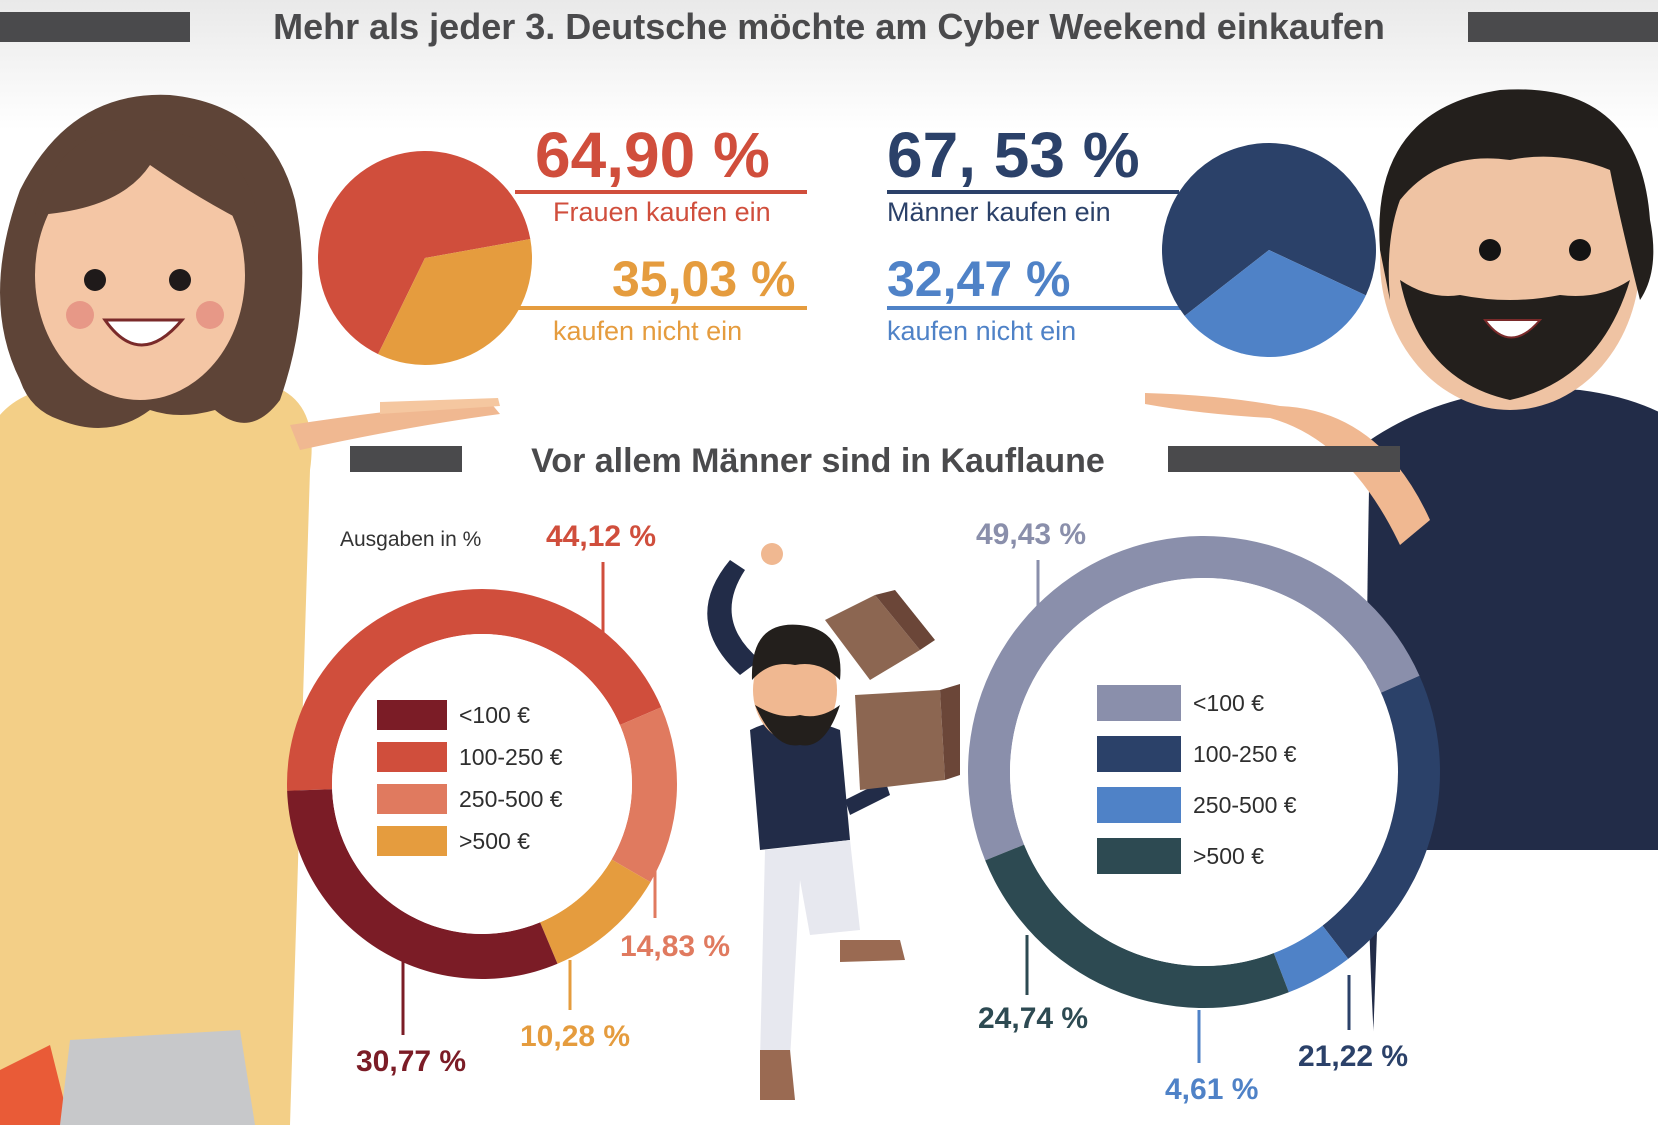 This screenshot has width=1658, height=1125. What do you see at coordinates (1353, 1056) in the screenshot?
I see `men-label-100-250: 21,22 %` at bounding box center [1353, 1056].